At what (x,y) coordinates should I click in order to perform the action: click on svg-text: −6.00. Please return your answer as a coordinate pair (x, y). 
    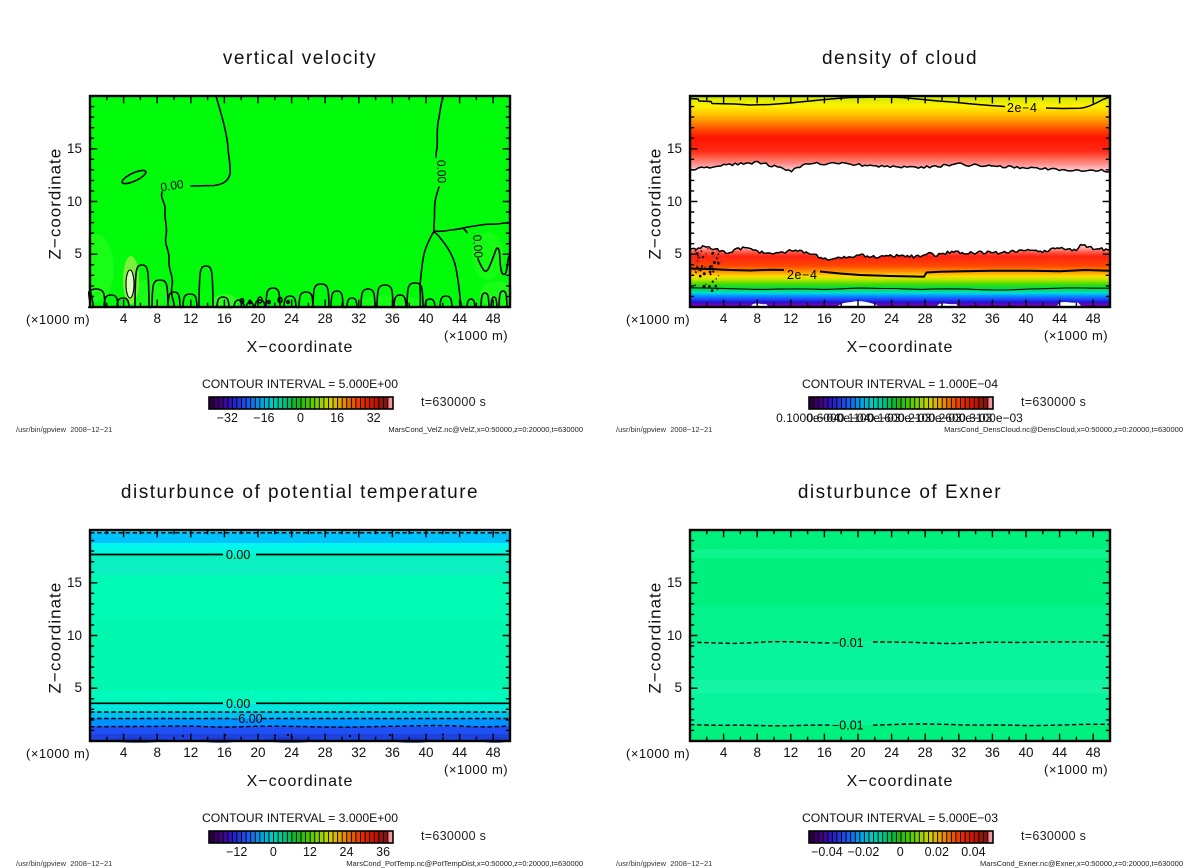
    Looking at the image, I should click on (247, 719).